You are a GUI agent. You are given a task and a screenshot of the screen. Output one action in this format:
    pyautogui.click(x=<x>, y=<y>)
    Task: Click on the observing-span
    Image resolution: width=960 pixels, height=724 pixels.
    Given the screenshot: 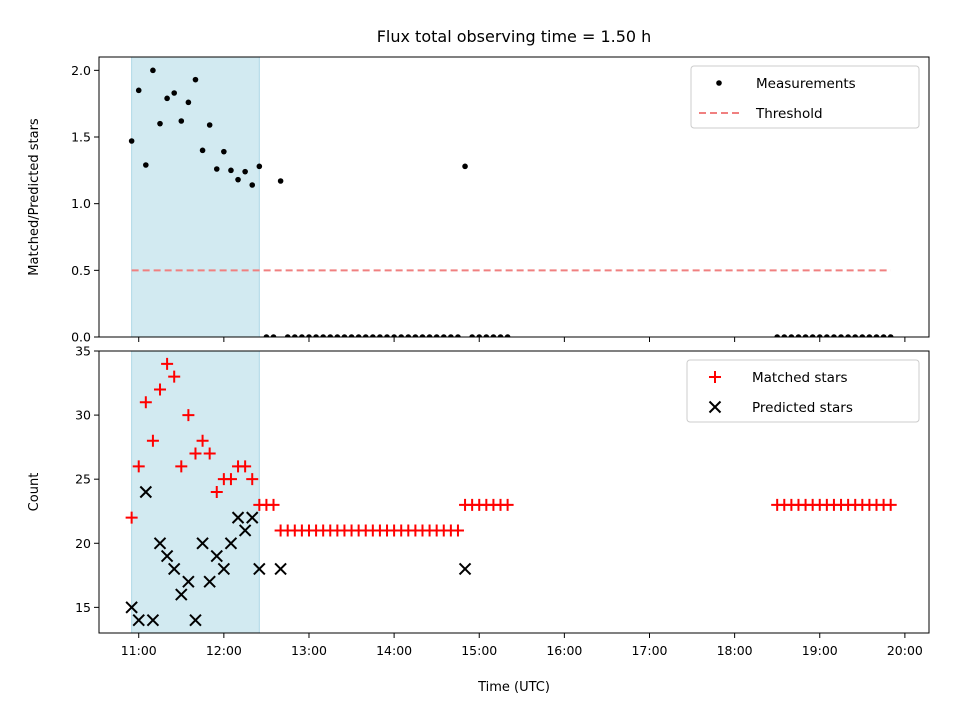 What is the action you would take?
    pyautogui.click(x=195, y=492)
    